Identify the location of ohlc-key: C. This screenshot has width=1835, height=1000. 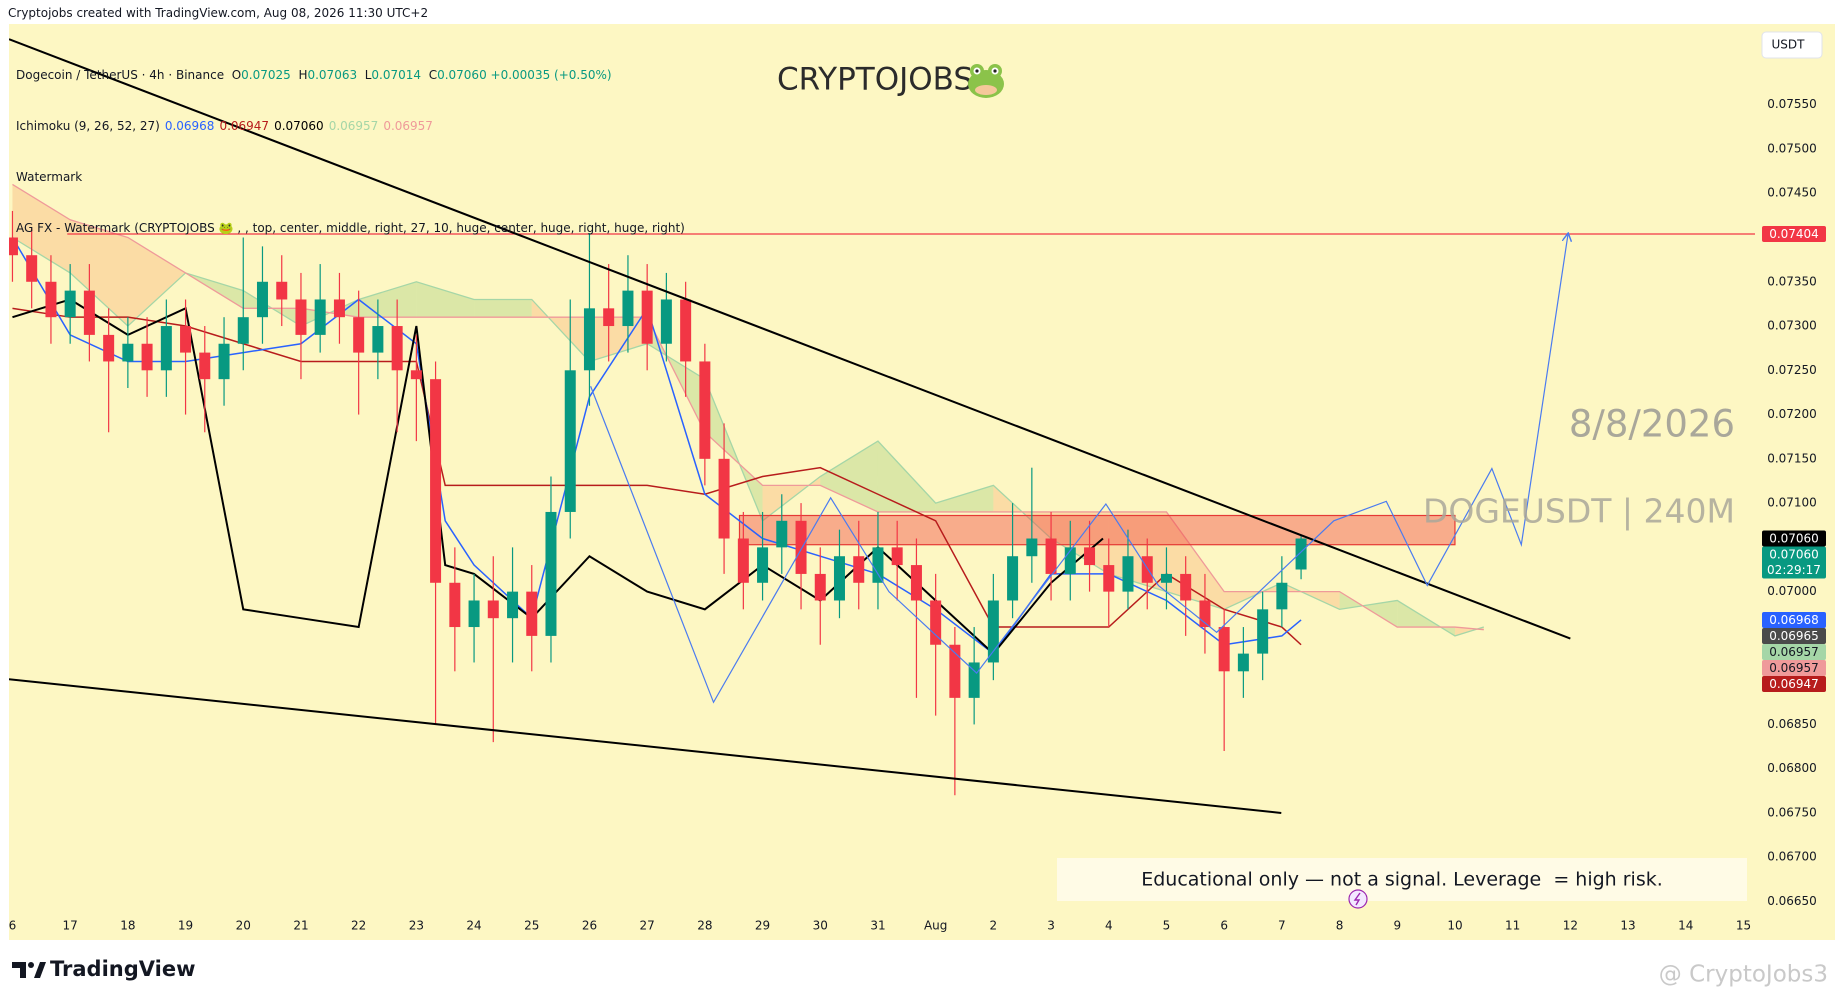
(433, 75).